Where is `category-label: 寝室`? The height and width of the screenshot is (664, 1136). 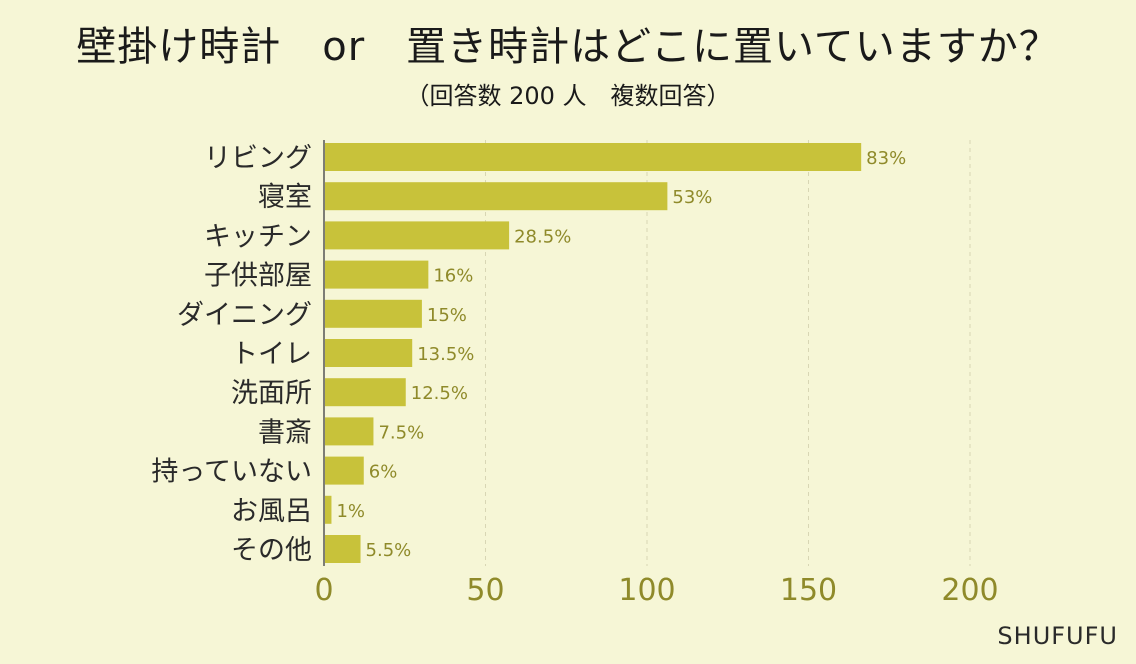
category-label: 寝室 is located at coordinates (285, 197).